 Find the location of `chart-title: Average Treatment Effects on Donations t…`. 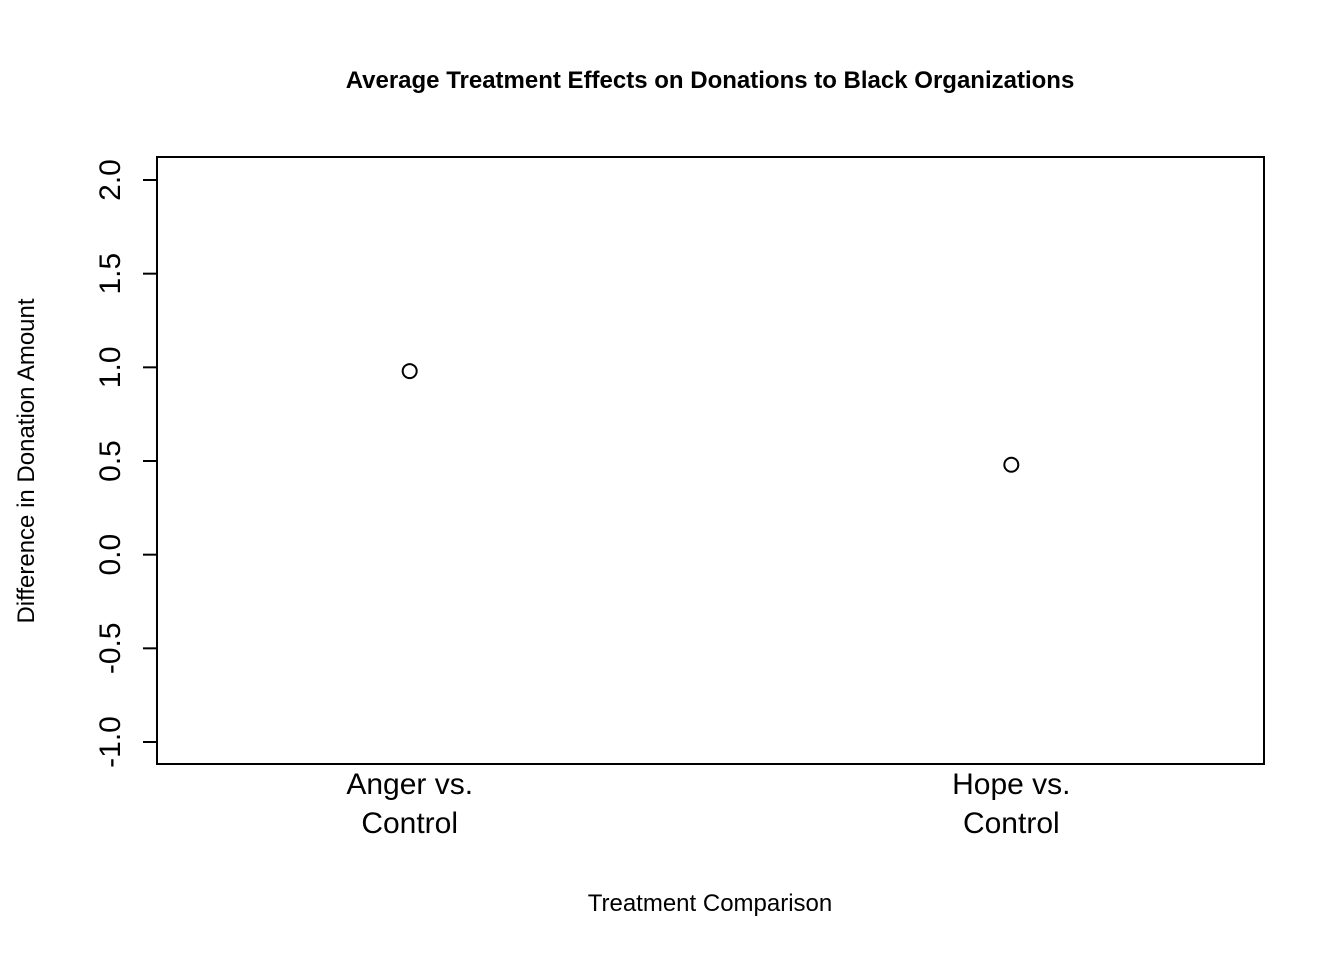

chart-title: Average Treatment Effects on Donations t… is located at coordinates (710, 80).